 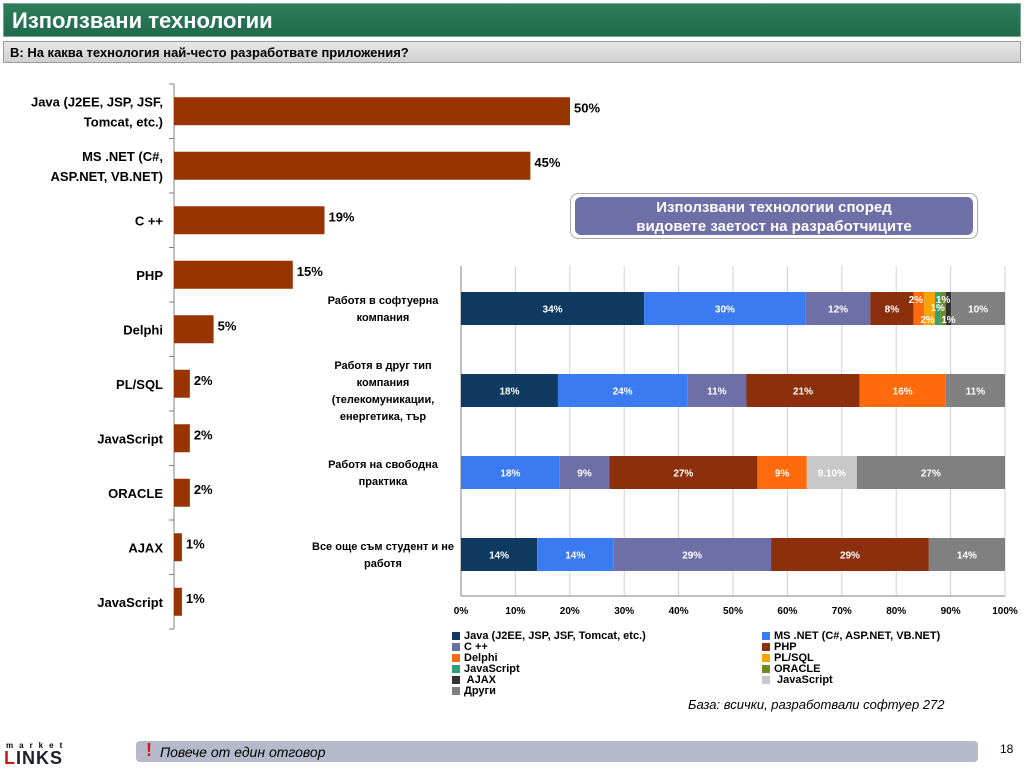 I want to click on segment-label: 34%, so click(x=553, y=310).